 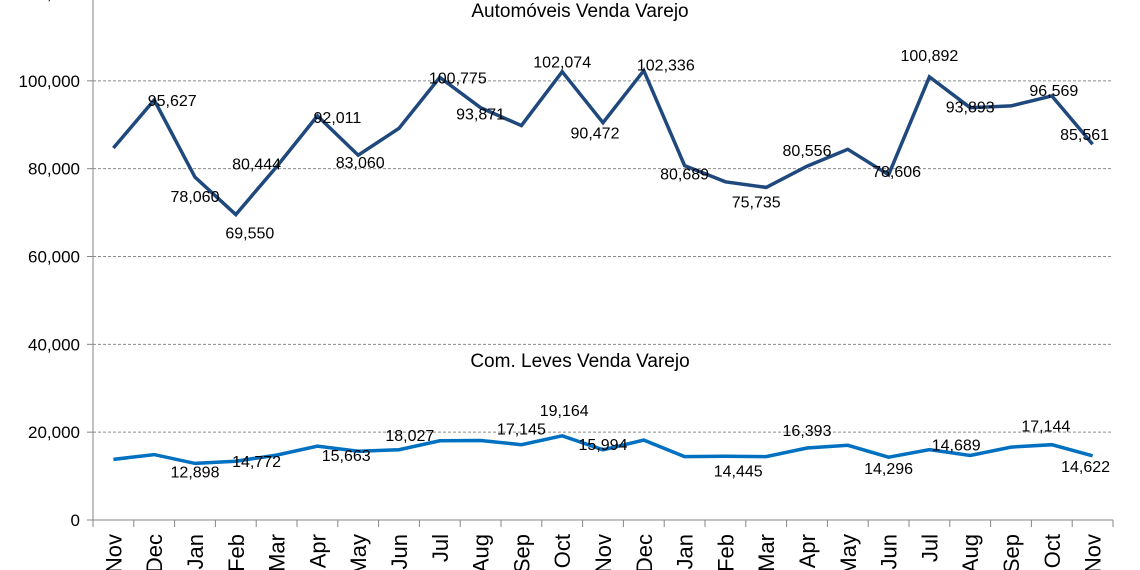 What do you see at coordinates (579, 11) in the screenshot?
I see `series-title-automoveis: Automóveis Venda Varejo` at bounding box center [579, 11].